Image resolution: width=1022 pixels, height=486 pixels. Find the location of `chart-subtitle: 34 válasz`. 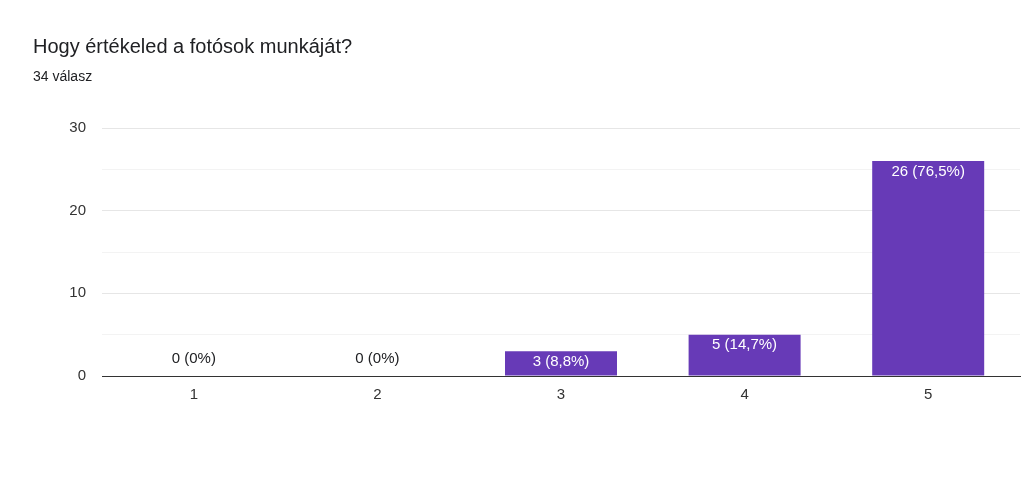

chart-subtitle: 34 válasz is located at coordinates (63, 76).